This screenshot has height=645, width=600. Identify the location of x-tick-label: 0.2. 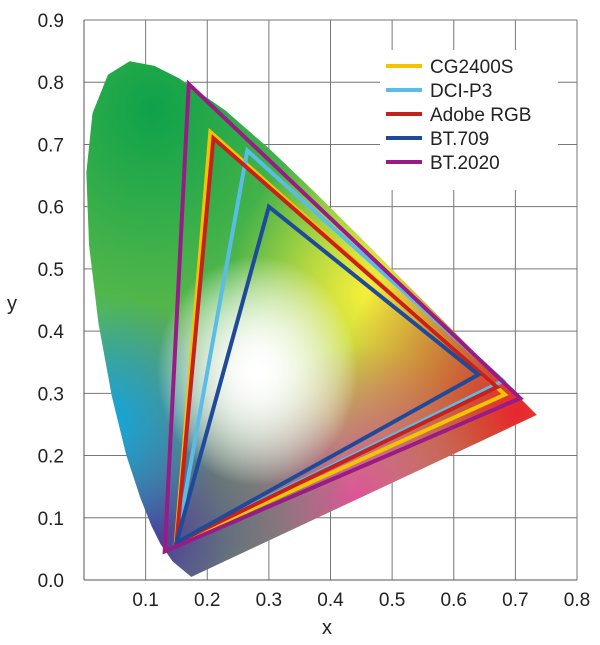
(207, 600).